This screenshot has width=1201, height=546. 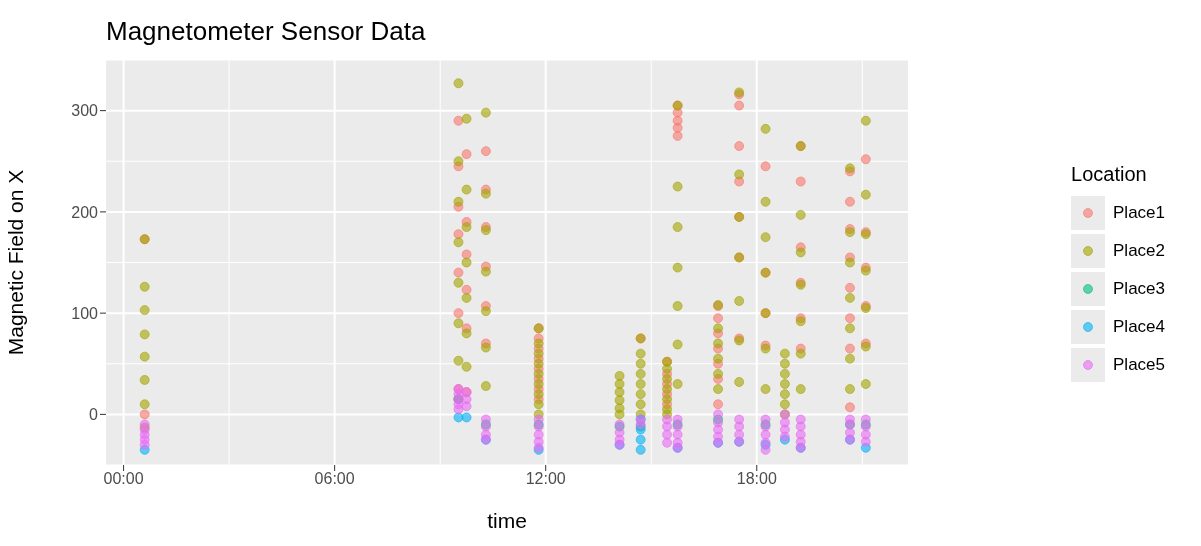 I want to click on x-tick-label: 18:00, so click(x=756, y=479).